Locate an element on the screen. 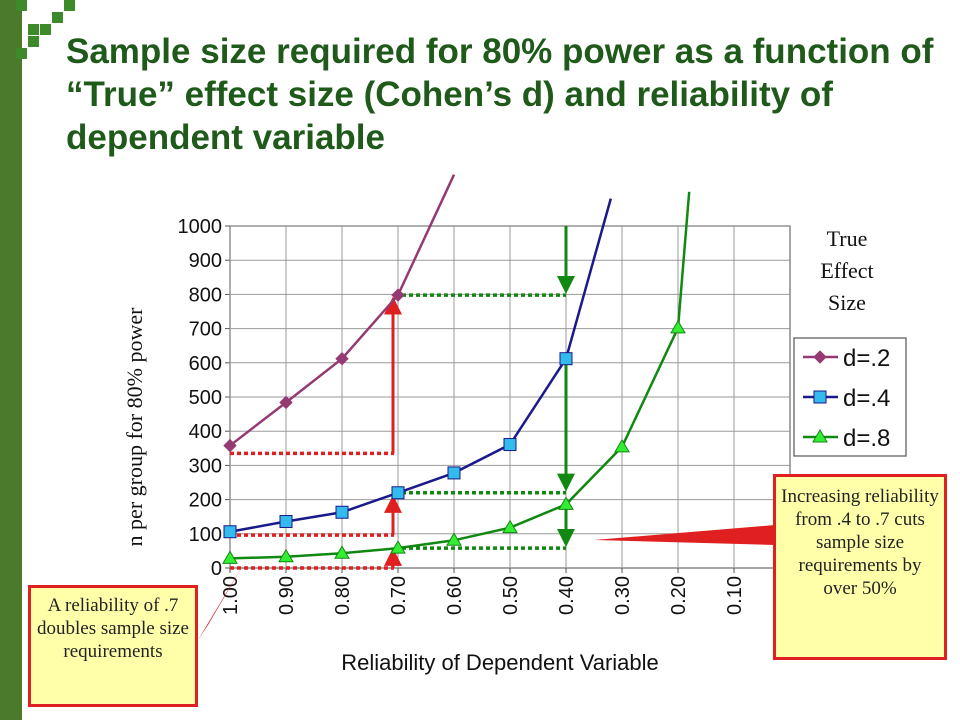 This screenshot has height=720, width=960. y-tick-label: 1000 is located at coordinates (200, 227).